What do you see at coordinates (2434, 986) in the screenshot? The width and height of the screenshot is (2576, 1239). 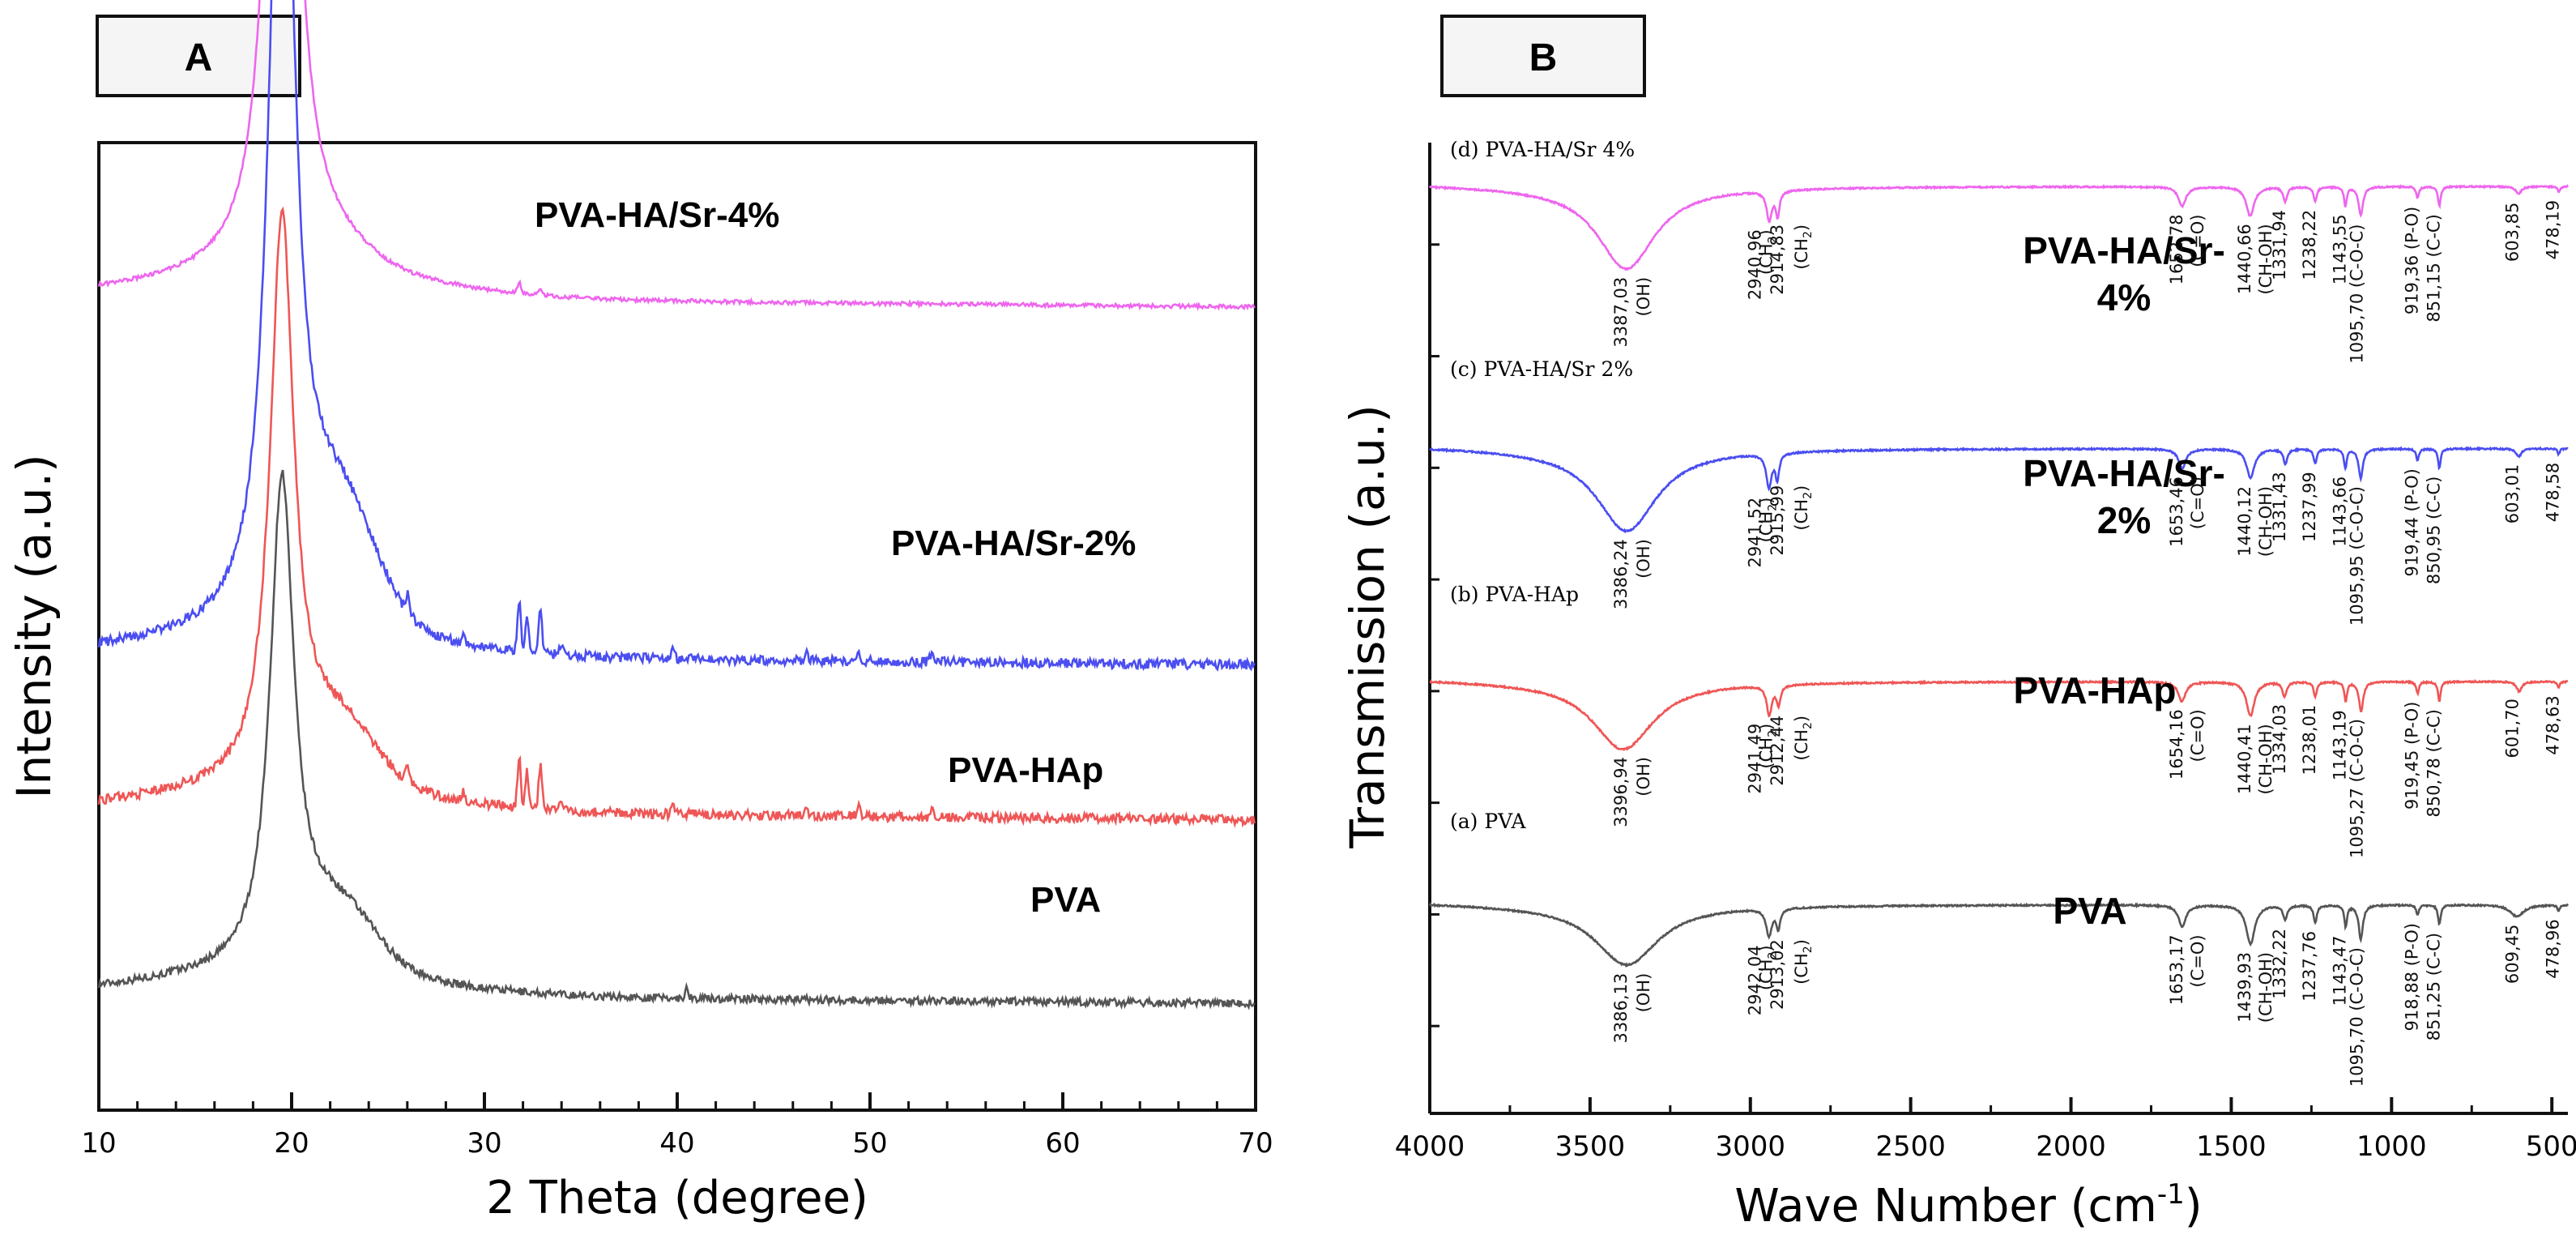 I see `b-peak-label: 851,25 (C-C)` at bounding box center [2434, 986].